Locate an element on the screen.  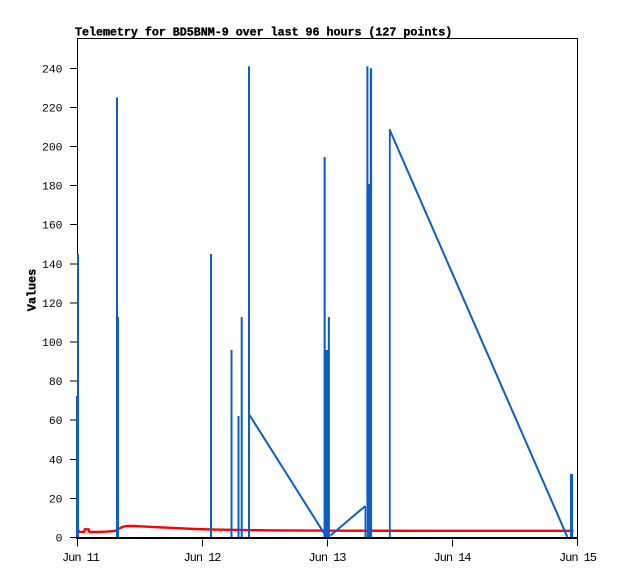
svg-text: 80 is located at coordinates (56, 383).